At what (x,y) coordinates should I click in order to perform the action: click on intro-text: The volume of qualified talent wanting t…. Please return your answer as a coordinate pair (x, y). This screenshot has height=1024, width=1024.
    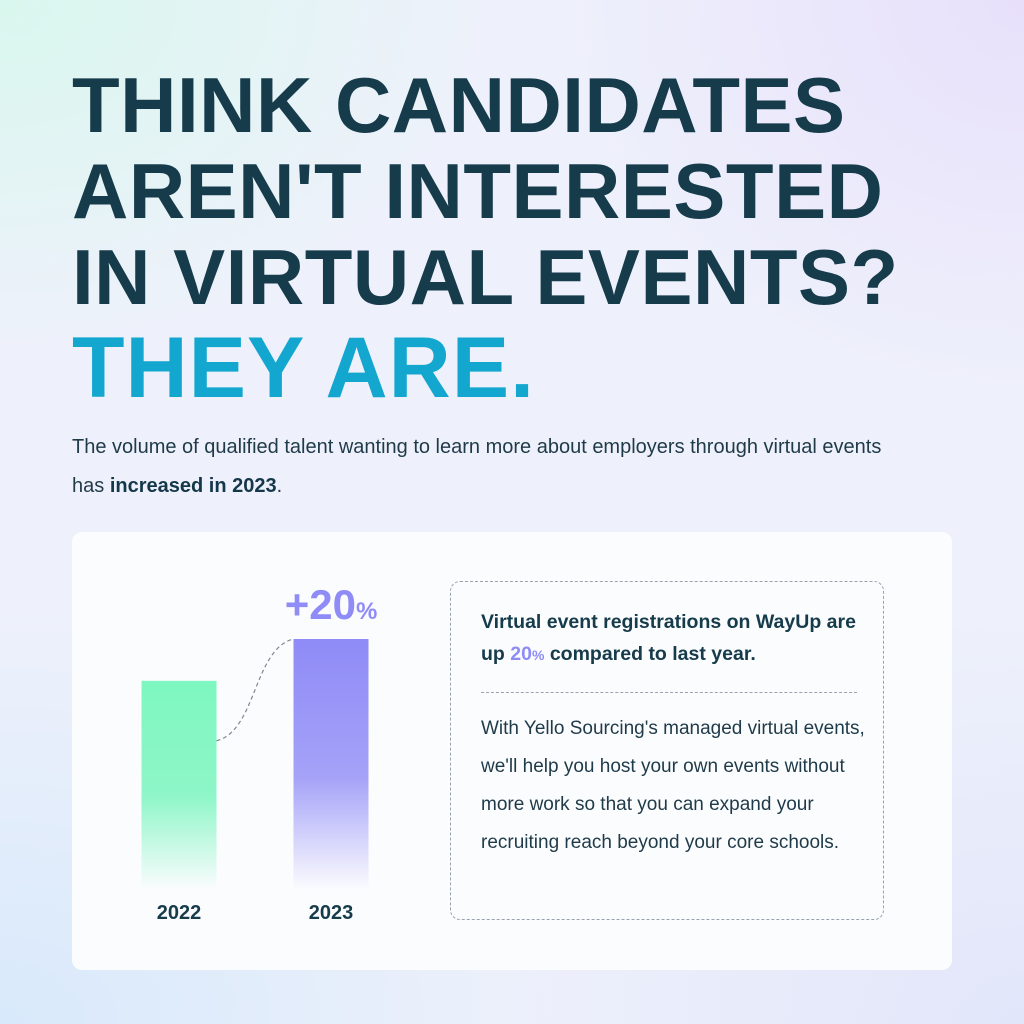
    Looking at the image, I should click on (477, 466).